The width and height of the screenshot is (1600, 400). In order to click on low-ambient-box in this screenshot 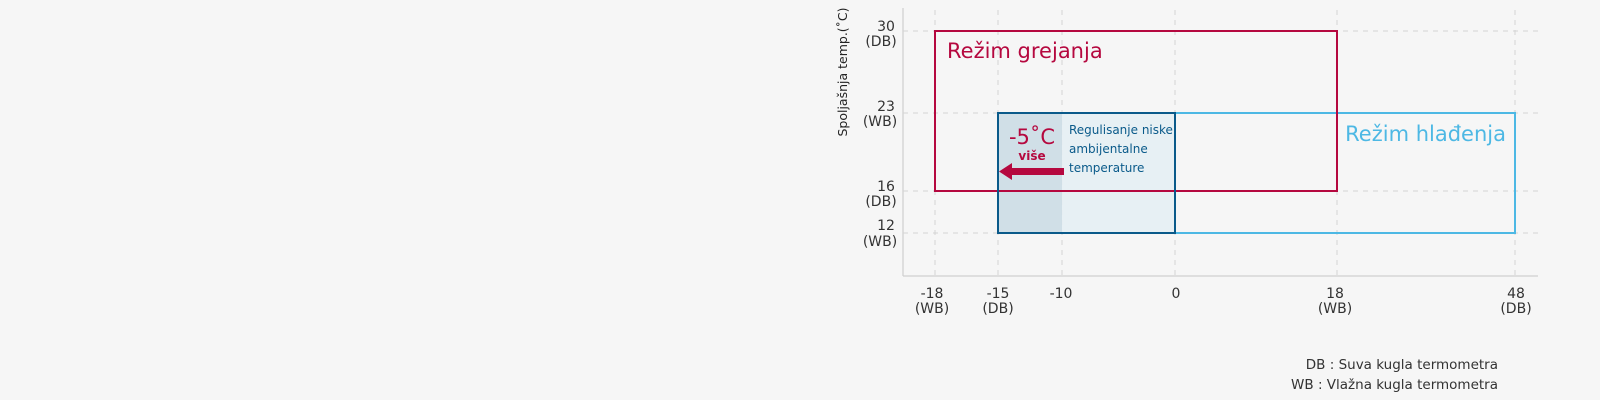, I will do `click(1086, 173)`.